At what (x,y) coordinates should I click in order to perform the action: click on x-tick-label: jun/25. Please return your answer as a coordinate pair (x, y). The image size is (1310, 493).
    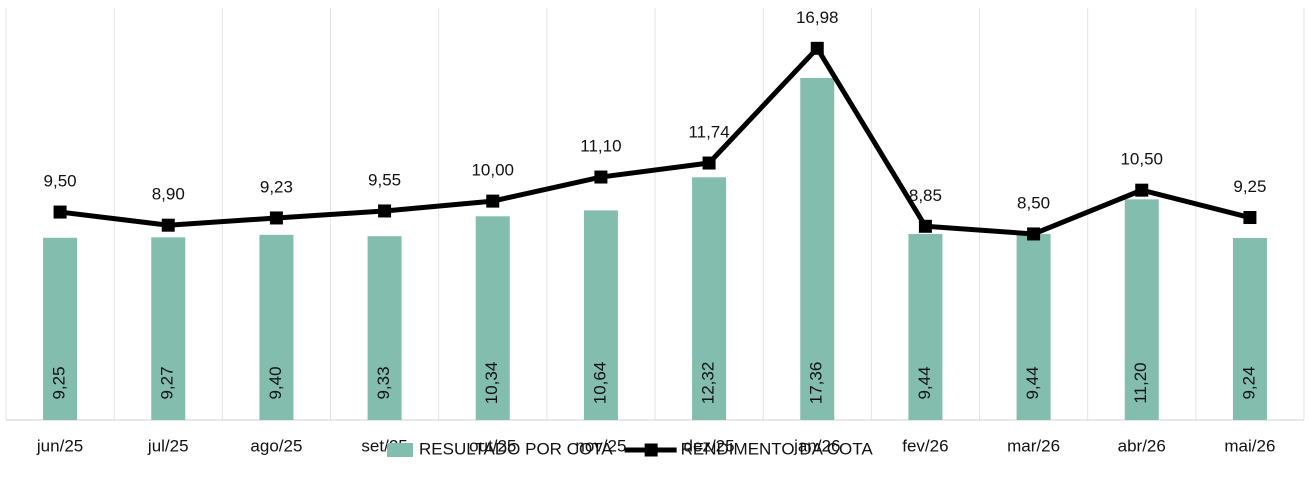
    Looking at the image, I should click on (59, 445).